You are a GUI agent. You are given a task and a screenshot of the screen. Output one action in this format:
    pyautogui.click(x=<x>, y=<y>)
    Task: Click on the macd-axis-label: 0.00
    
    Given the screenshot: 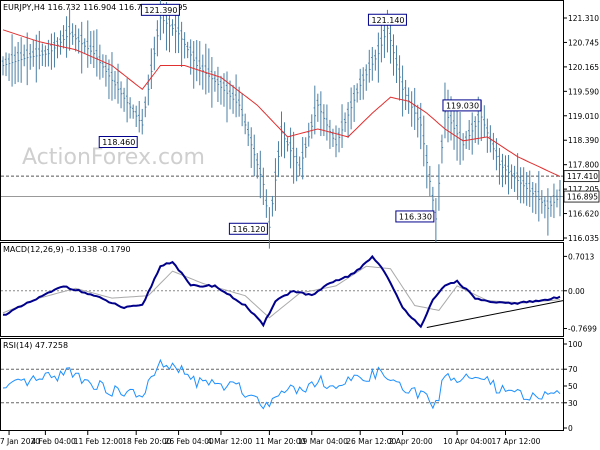 What is the action you would take?
    pyautogui.click(x=576, y=291)
    